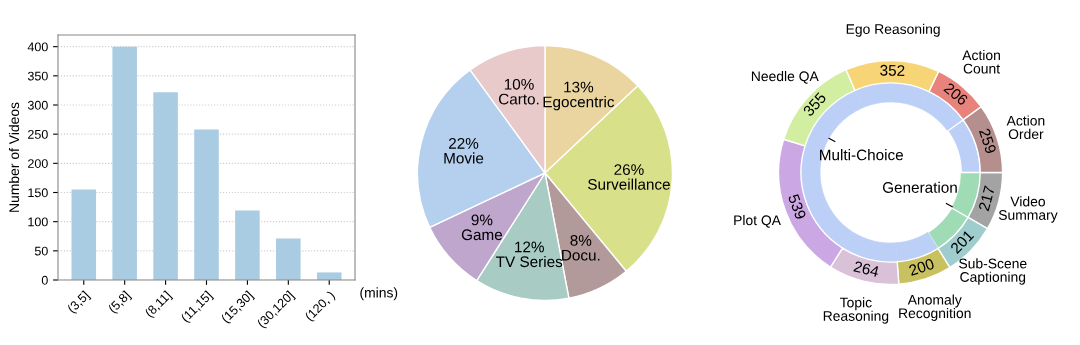  Describe the element at coordinates (856, 310) in the screenshot. I see `slice-label: Topic Reasoning` at that location.